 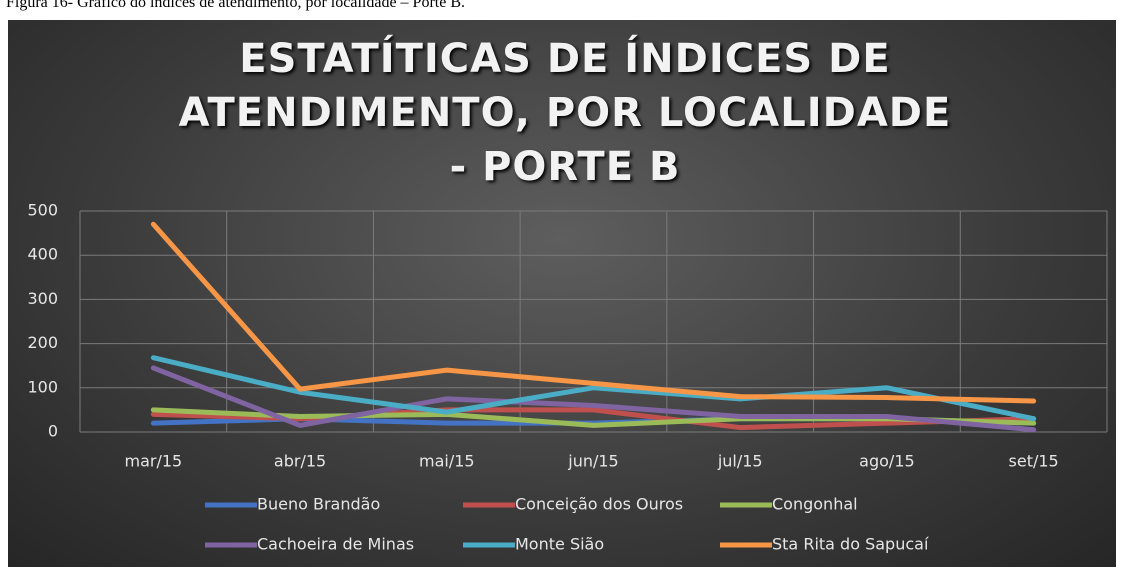 What do you see at coordinates (887, 461) in the screenshot?
I see `x-tick-label: ago/15` at bounding box center [887, 461].